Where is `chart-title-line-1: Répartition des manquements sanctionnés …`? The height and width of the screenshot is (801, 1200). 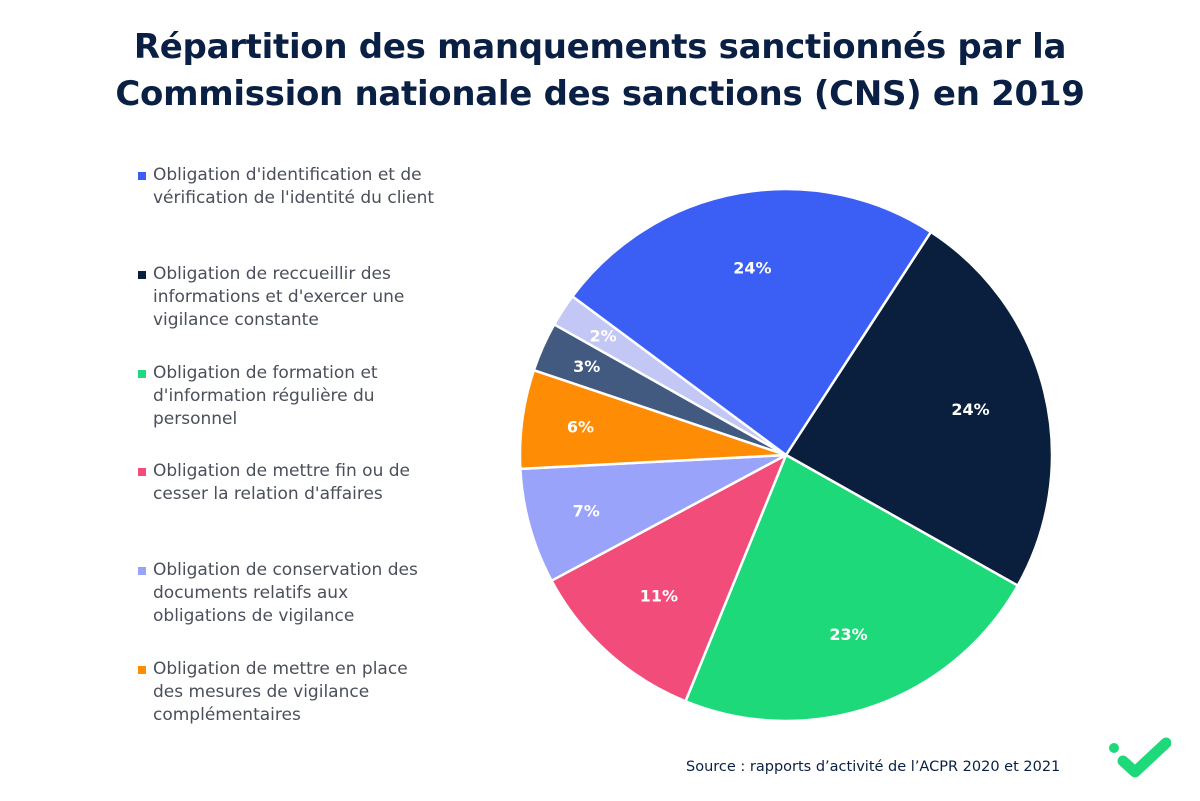
chart-title-line-1: Répartition des manquements sanctionnés … is located at coordinates (600, 47).